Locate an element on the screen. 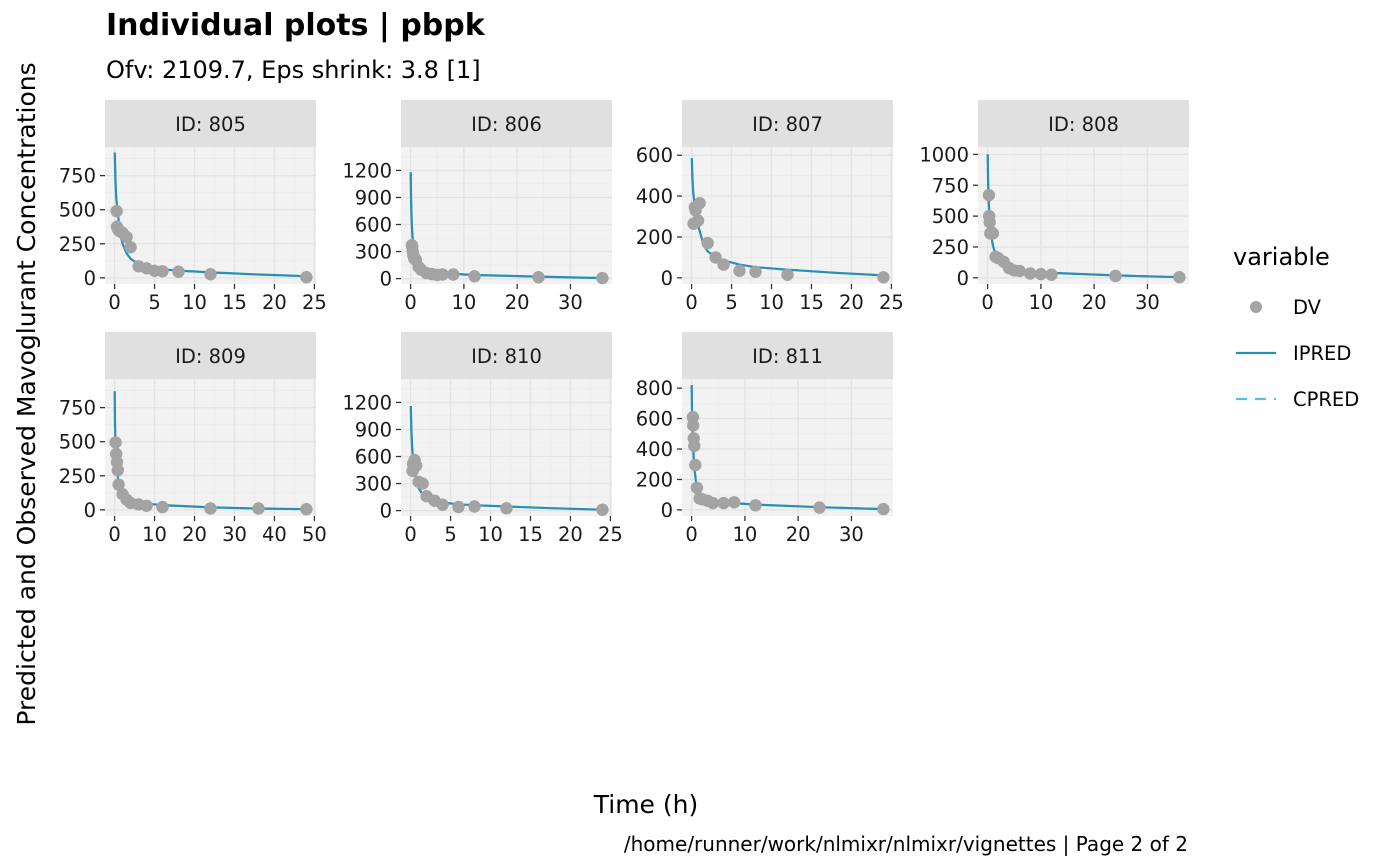 This screenshot has height=865, width=1400. legend-dv-point-icon is located at coordinates (1256, 307).